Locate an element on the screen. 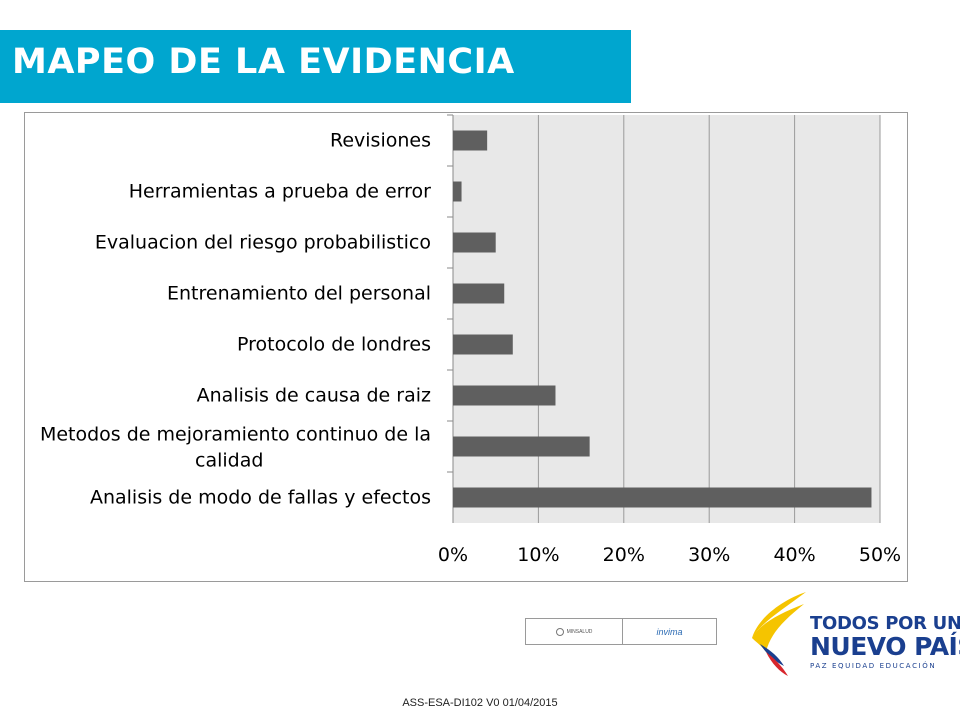  footer-code: ASS-ESA-DI102 V0 01/04/2015 is located at coordinates (480, 703).